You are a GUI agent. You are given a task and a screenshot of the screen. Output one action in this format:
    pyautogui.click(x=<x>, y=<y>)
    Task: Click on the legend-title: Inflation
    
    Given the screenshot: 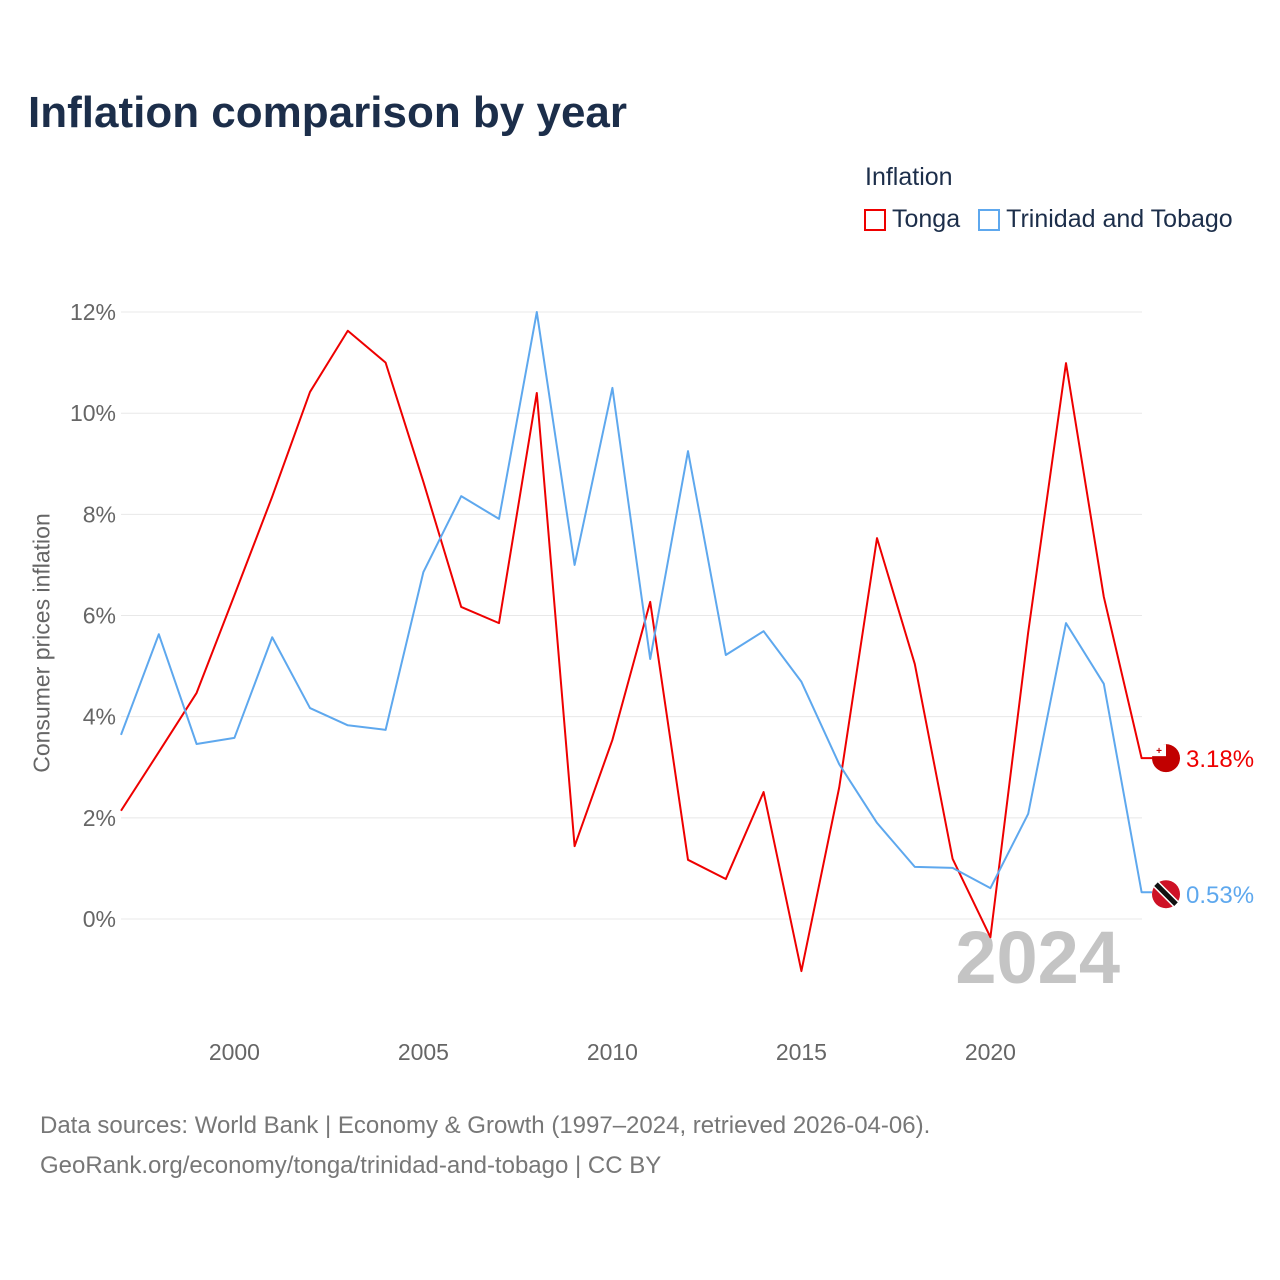 What is the action you would take?
    pyautogui.click(x=909, y=177)
    